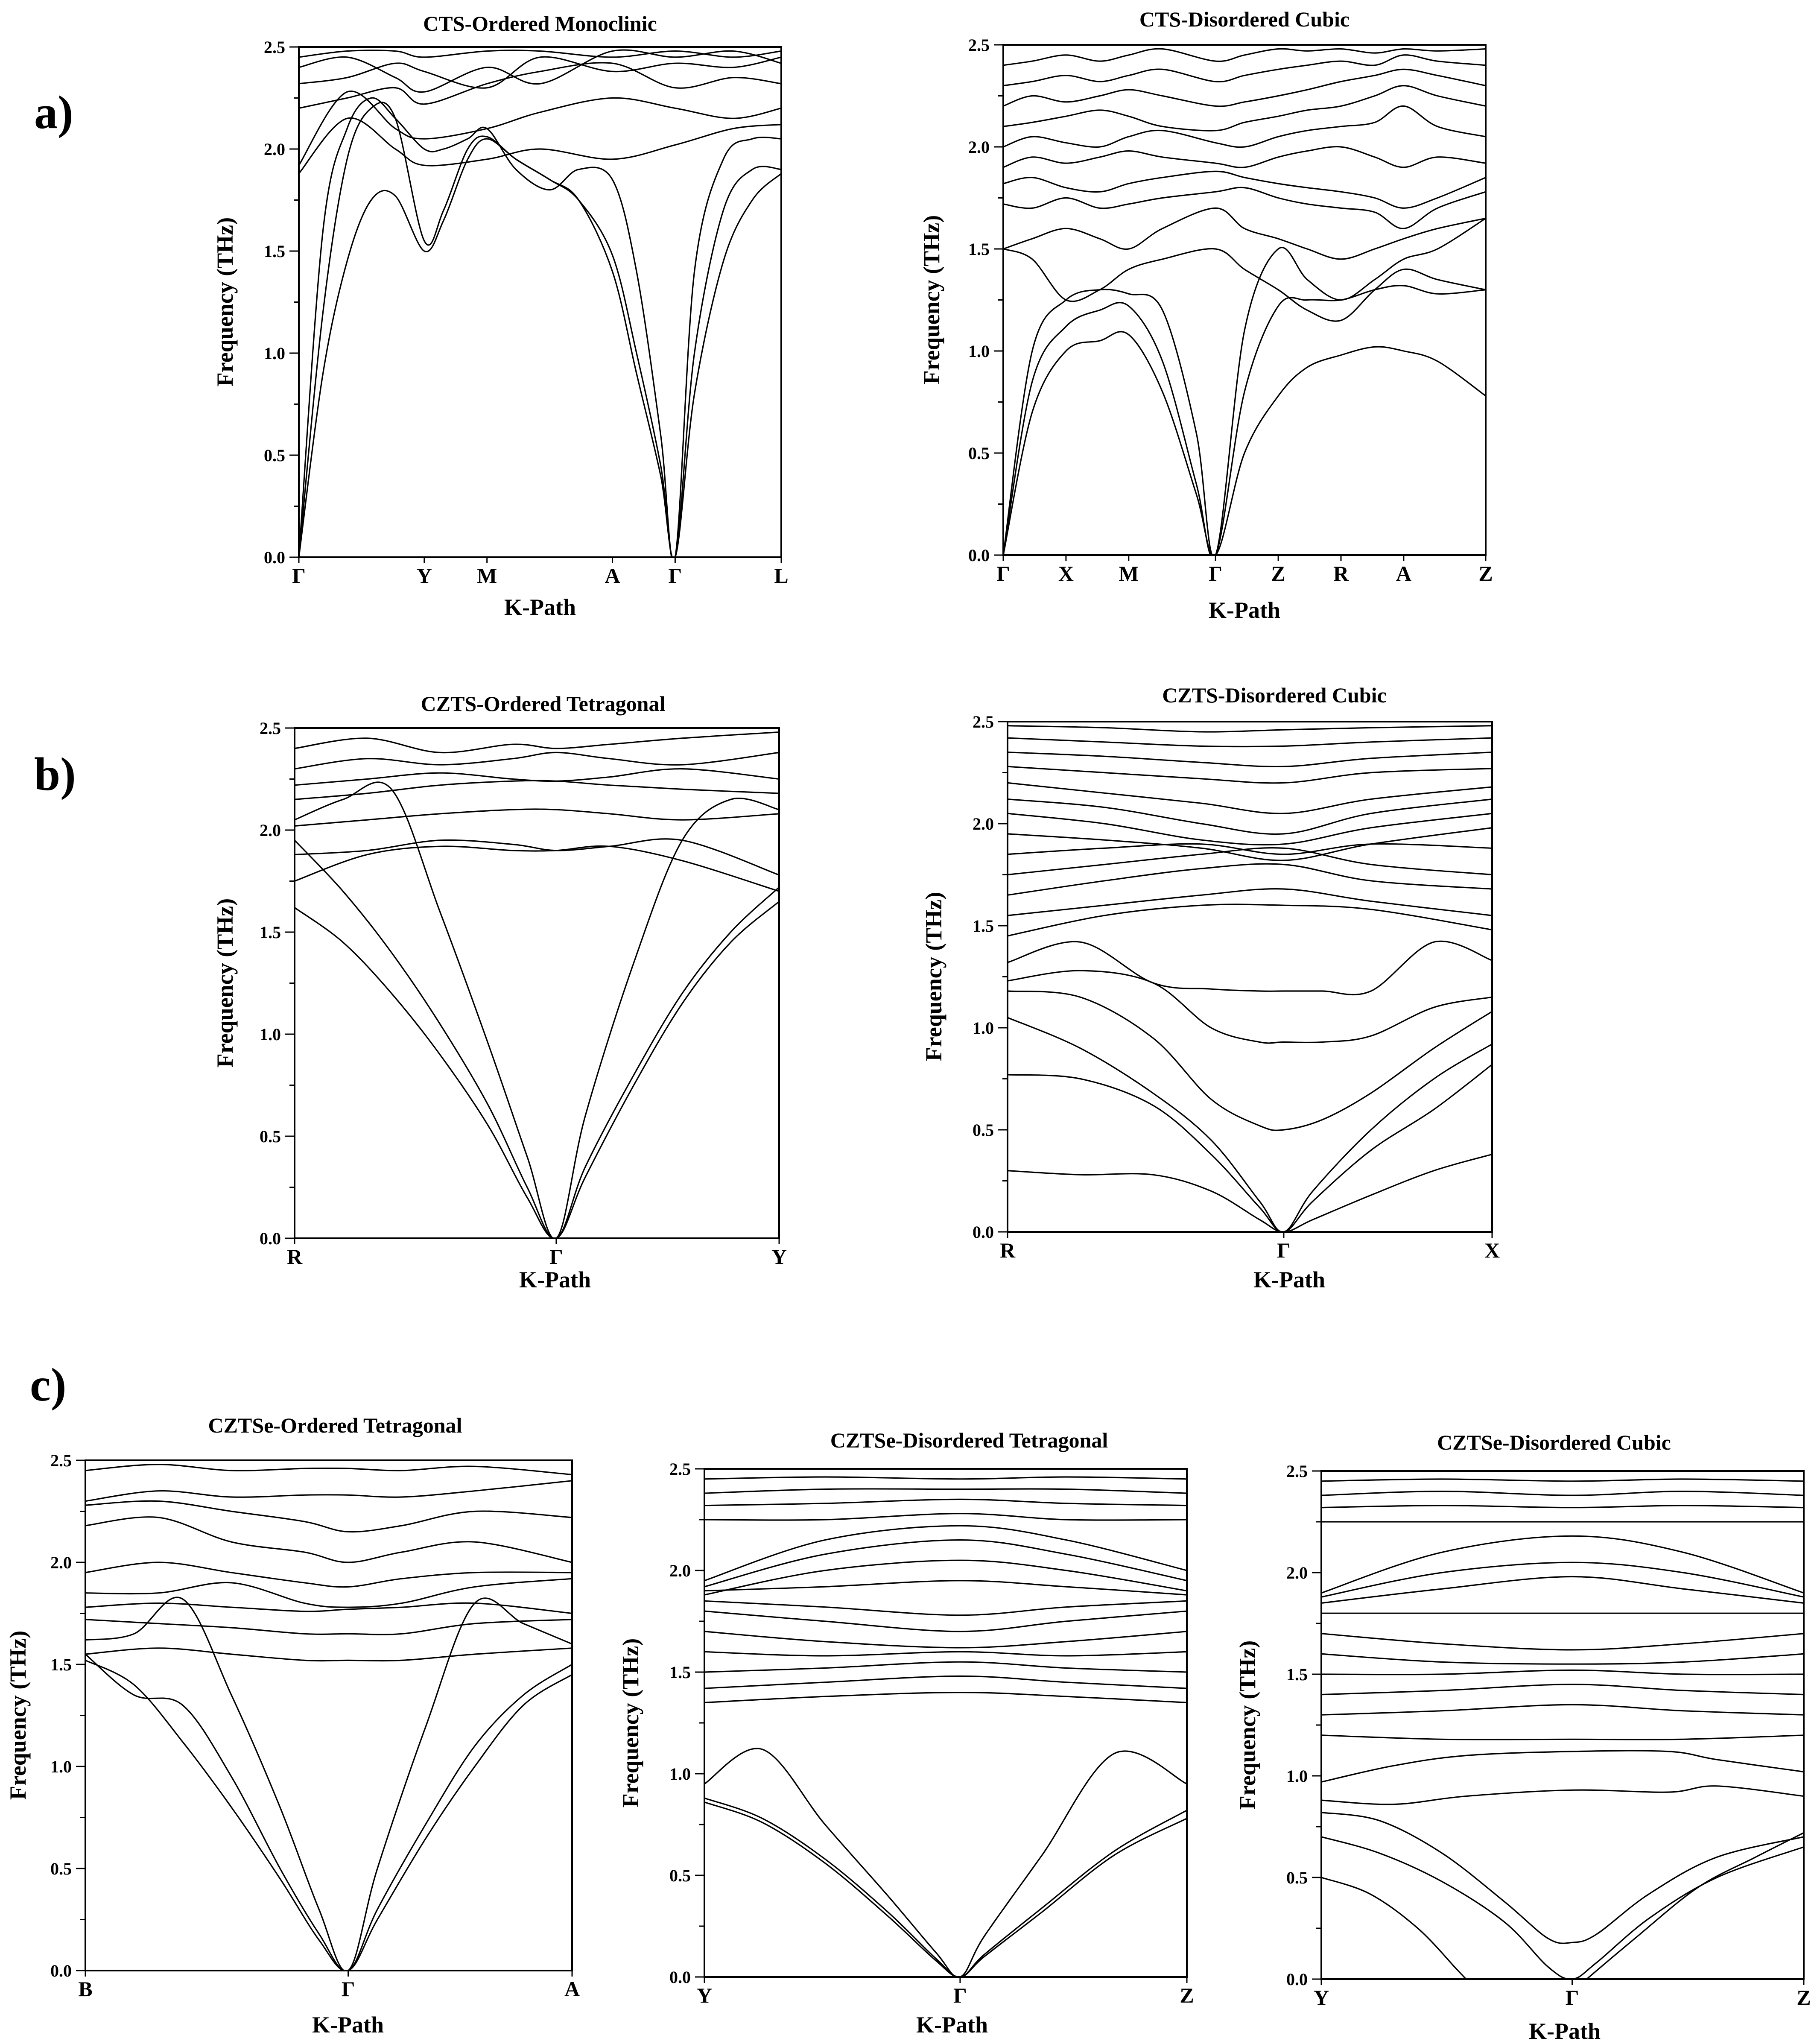 This screenshot has width=1814, height=2044. Describe the element at coordinates (1275, 695) in the screenshot. I see `chart-title: CZTS-Disordered Cubic` at that location.